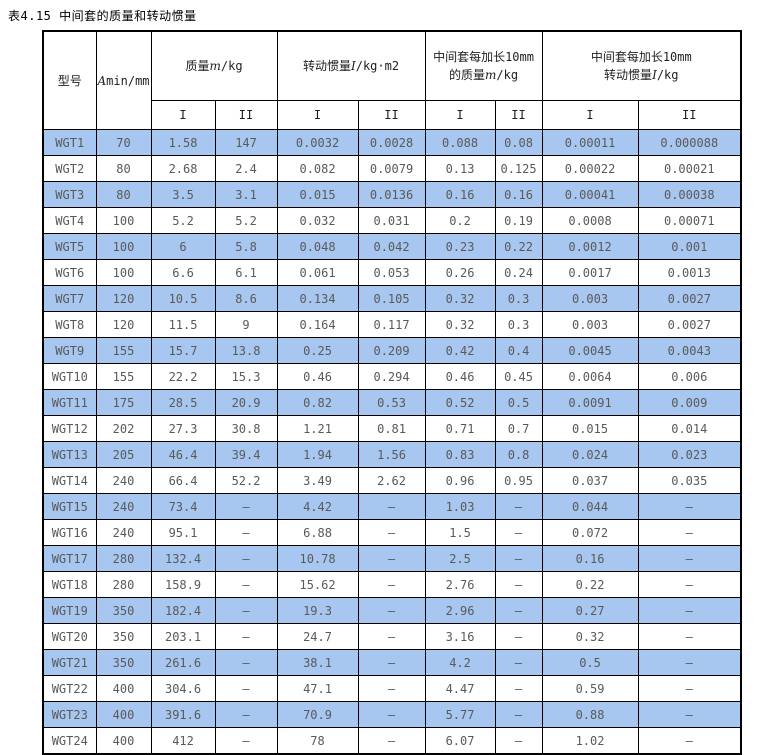 This screenshot has height=755, width=783. Describe the element at coordinates (689, 350) in the screenshot. I see `value-cell: 0.0043` at that location.